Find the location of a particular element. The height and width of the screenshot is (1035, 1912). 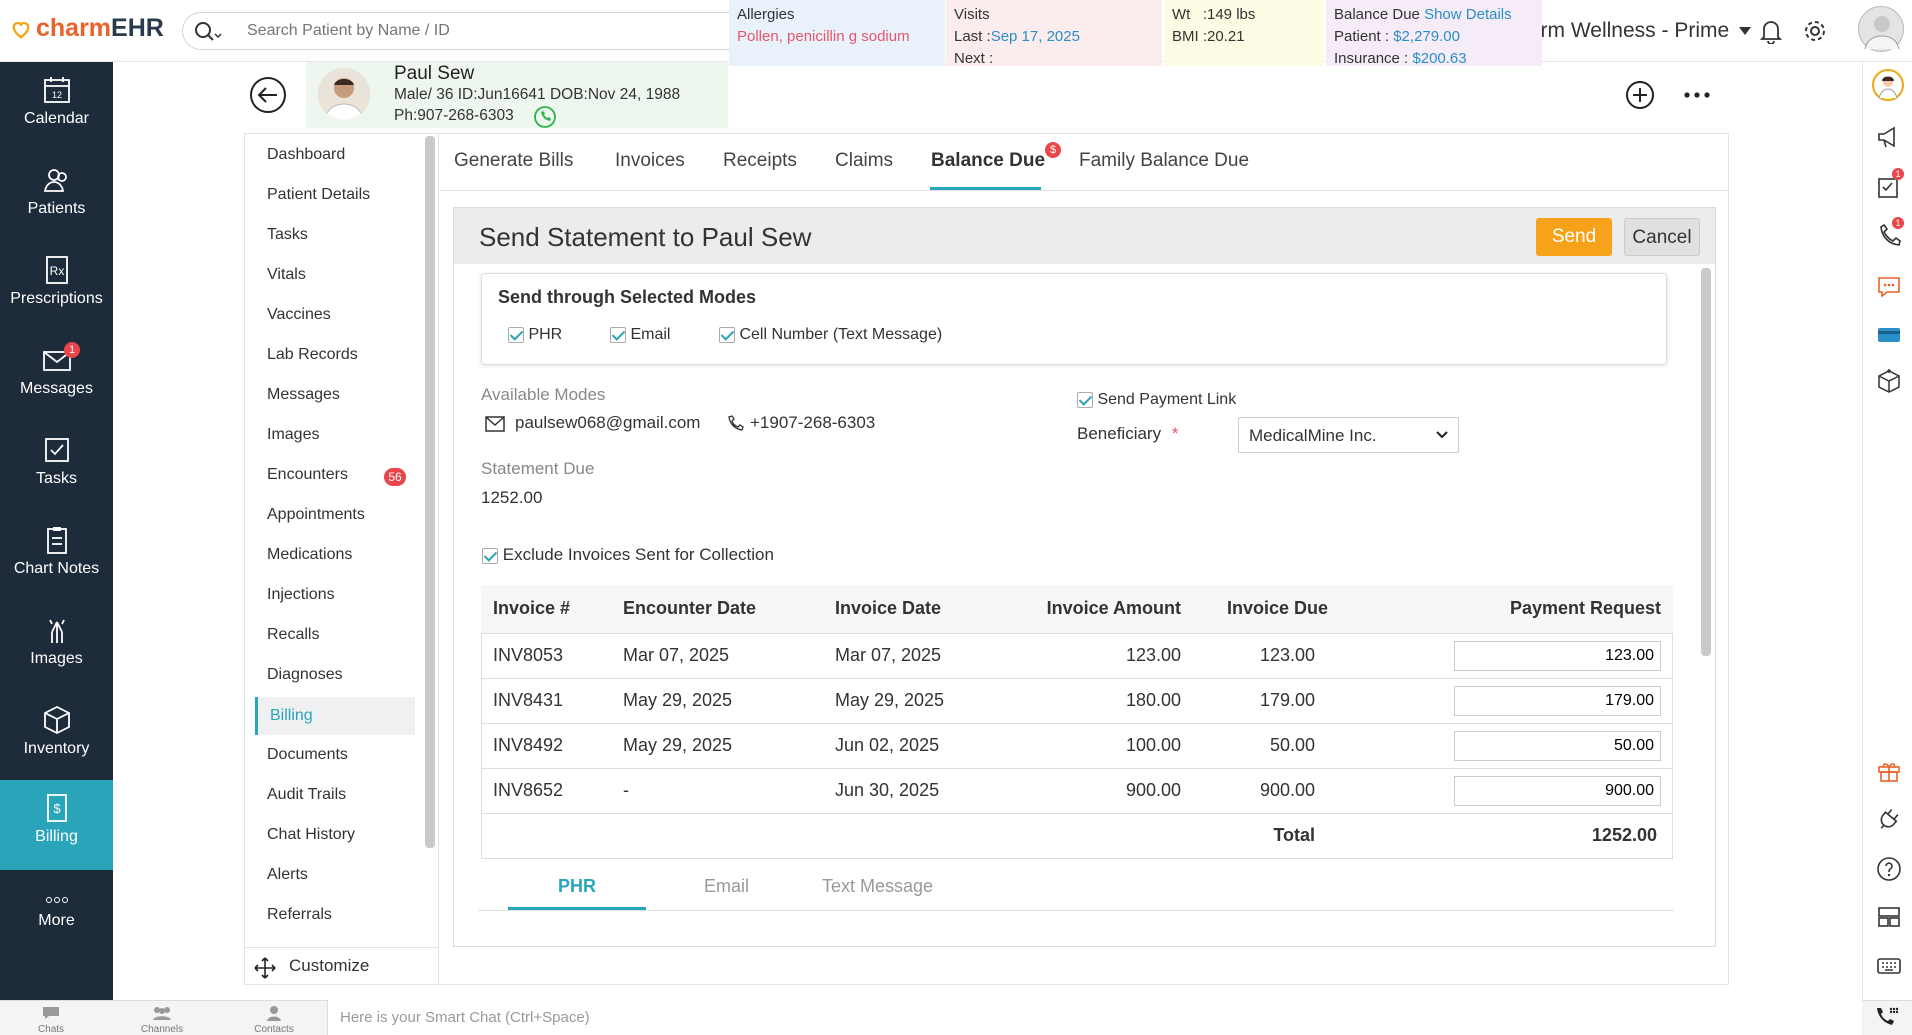

add-circle-icon is located at coordinates (1640, 95).